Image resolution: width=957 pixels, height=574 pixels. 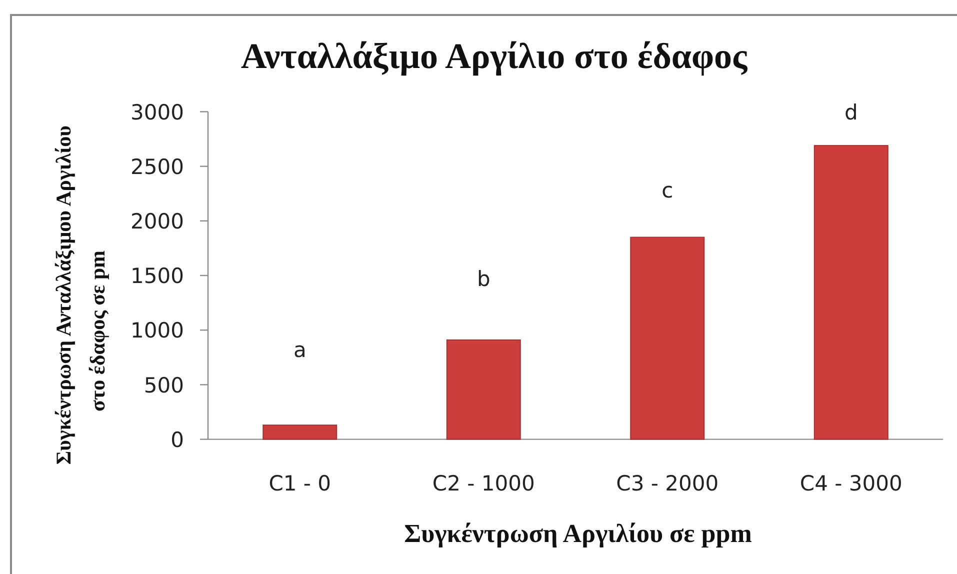 What do you see at coordinates (157, 221) in the screenshot?
I see `y-tick-label: 2000` at bounding box center [157, 221].